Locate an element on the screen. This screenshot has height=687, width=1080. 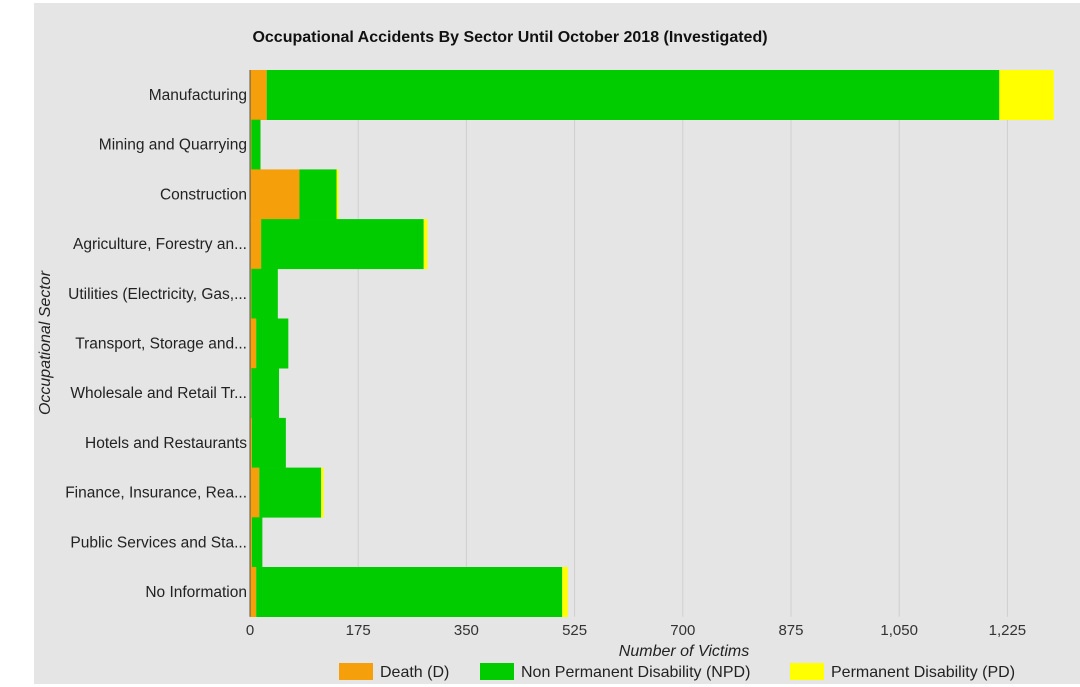
category-label: Manufacturing is located at coordinates (198, 95).